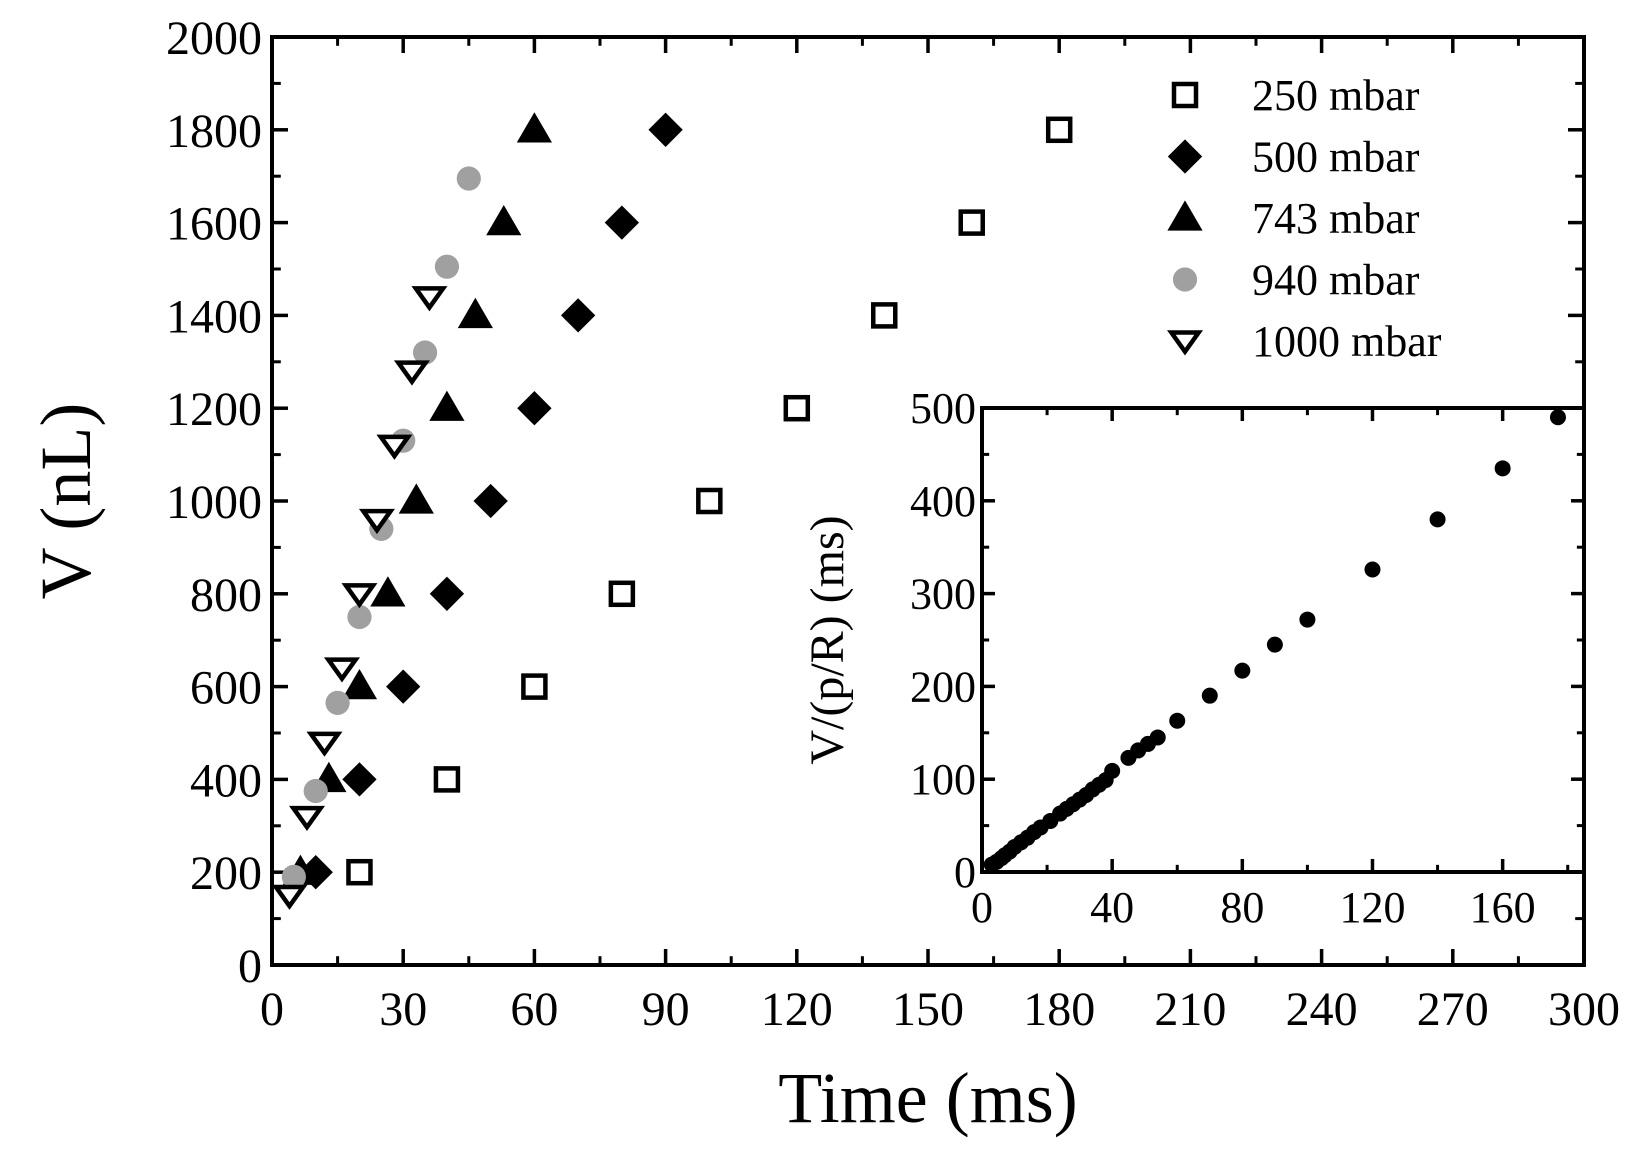 This screenshot has width=1639, height=1157. Describe the element at coordinates (666, 1009) in the screenshot. I see `x-tick-label: 90` at that location.